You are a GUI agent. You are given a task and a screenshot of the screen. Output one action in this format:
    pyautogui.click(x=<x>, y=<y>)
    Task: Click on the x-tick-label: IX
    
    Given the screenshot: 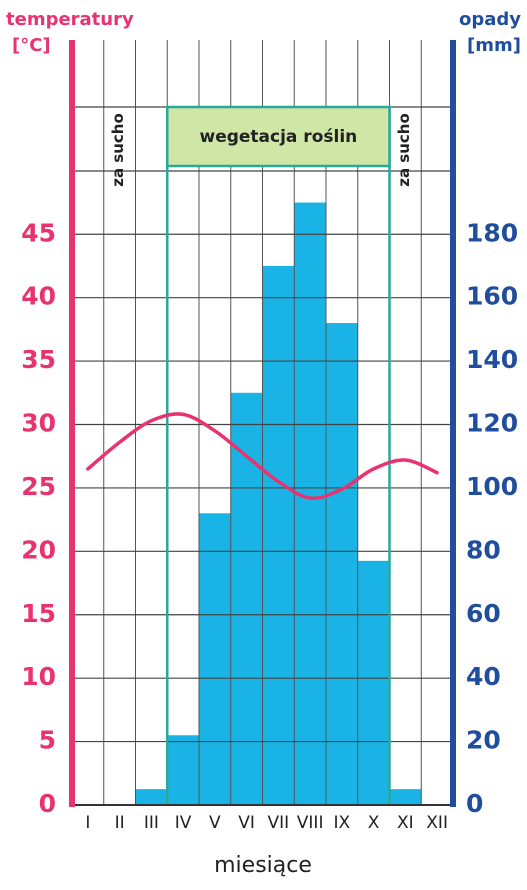 What is the action you would take?
    pyautogui.click(x=342, y=823)
    